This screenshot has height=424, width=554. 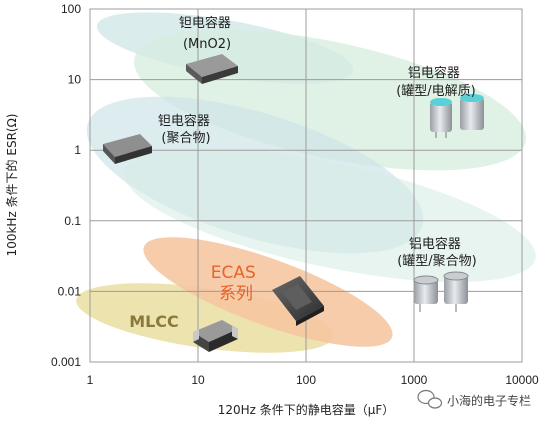 I want to click on x-tick-label: 1, so click(x=90, y=380).